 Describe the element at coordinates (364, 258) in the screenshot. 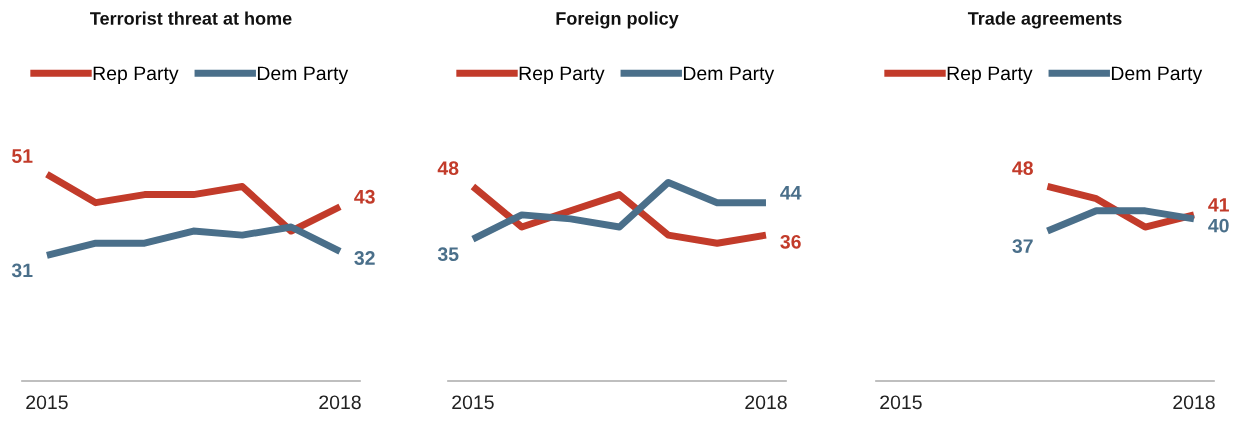

I see `data-label: 32` at that location.